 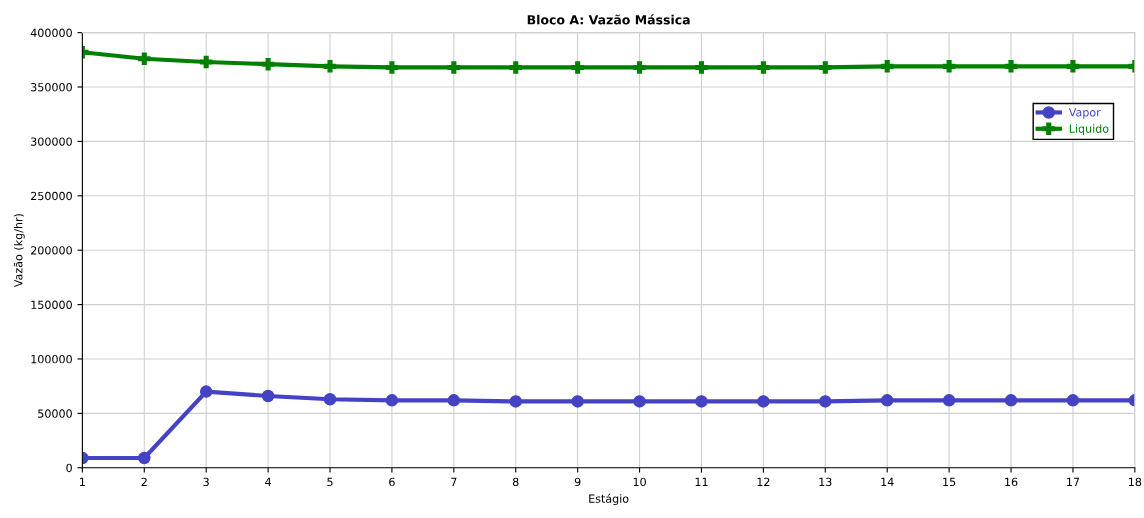 I want to click on x-tick-label: 8, so click(x=515, y=482).